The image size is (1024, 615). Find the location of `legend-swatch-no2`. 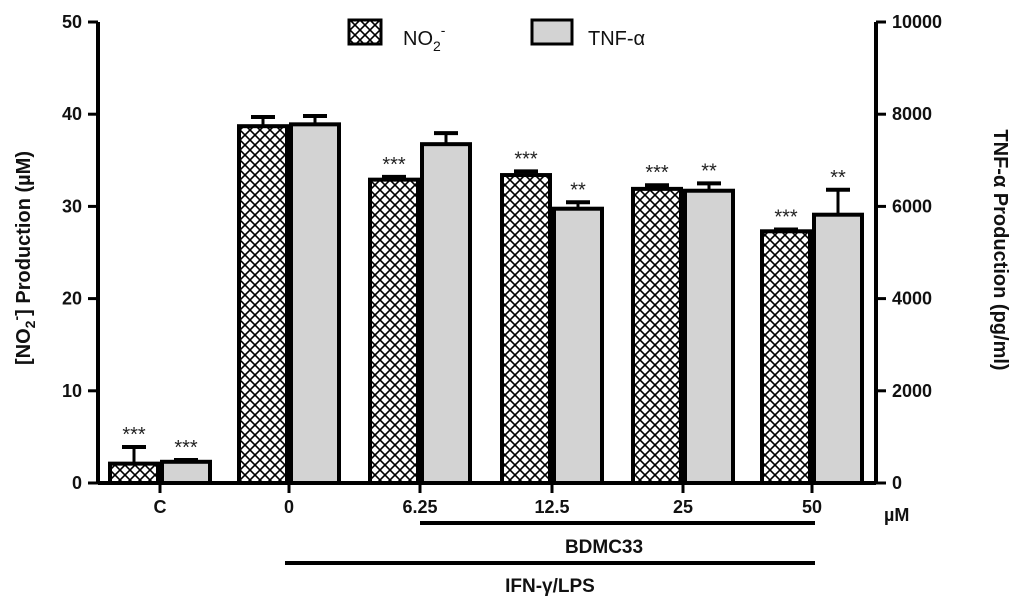

legend-swatch-no2 is located at coordinates (365, 32).